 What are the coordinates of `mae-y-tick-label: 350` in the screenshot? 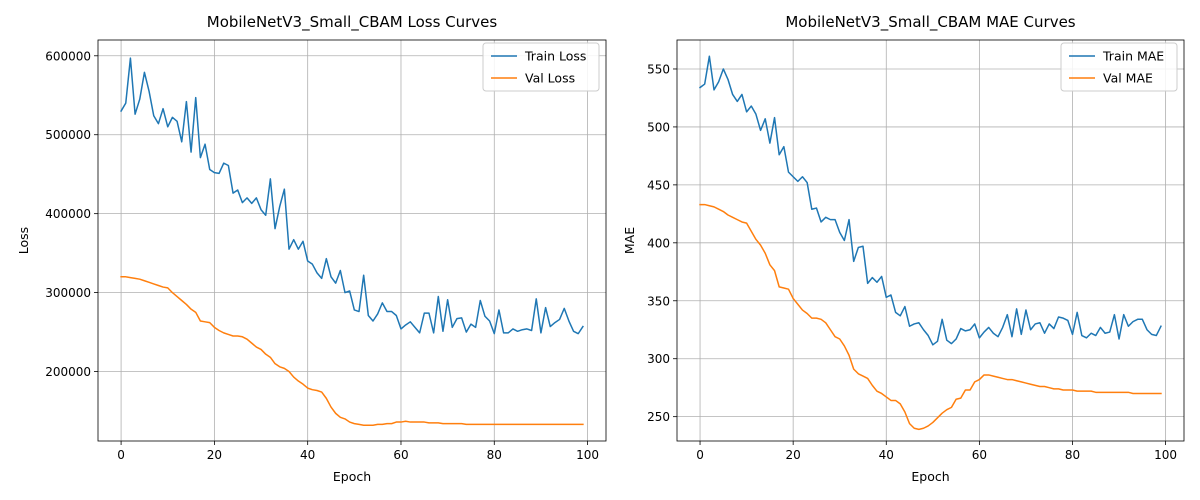 It's located at (658, 301).